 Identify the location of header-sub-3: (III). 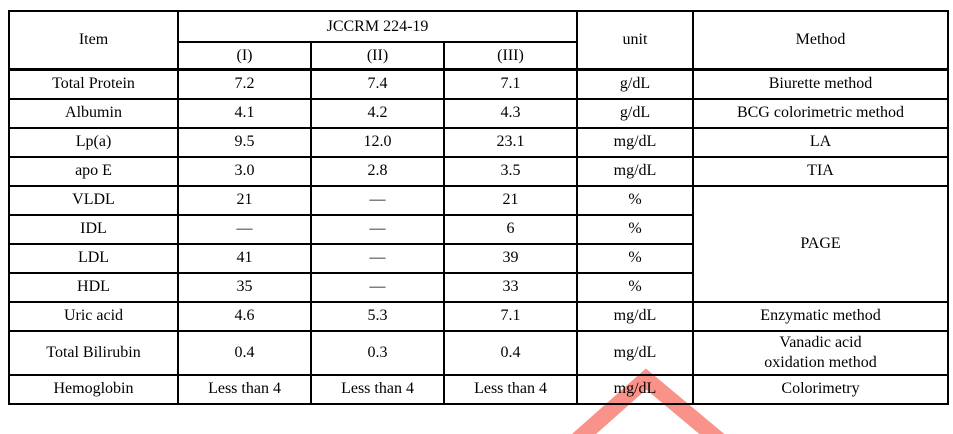
(510, 56).